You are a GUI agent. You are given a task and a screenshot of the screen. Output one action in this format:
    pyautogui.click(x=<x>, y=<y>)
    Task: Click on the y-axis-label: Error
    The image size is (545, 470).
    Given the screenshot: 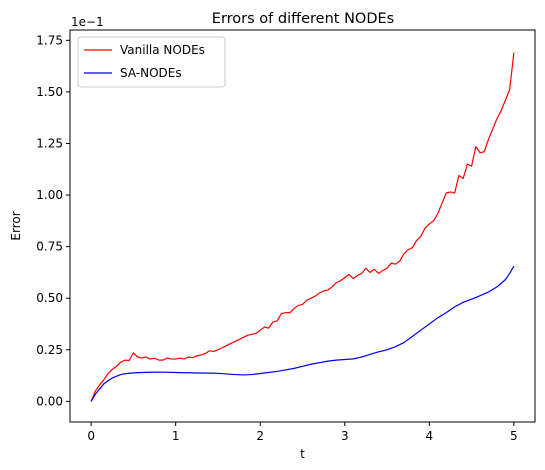 What is the action you would take?
    pyautogui.click(x=16, y=225)
    